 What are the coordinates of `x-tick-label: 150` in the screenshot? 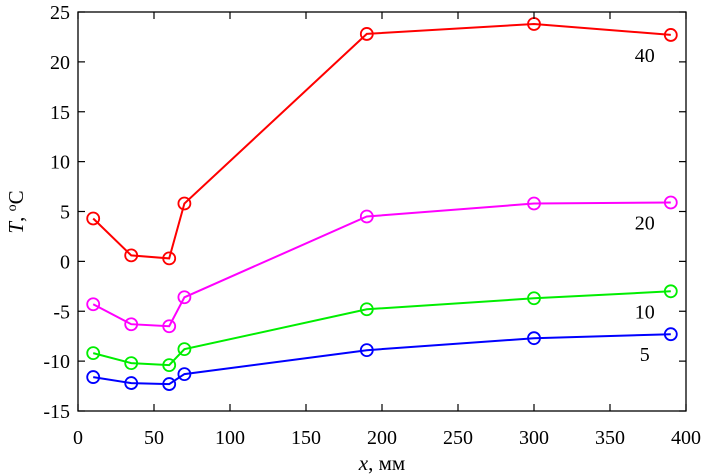 It's located at (306, 438).